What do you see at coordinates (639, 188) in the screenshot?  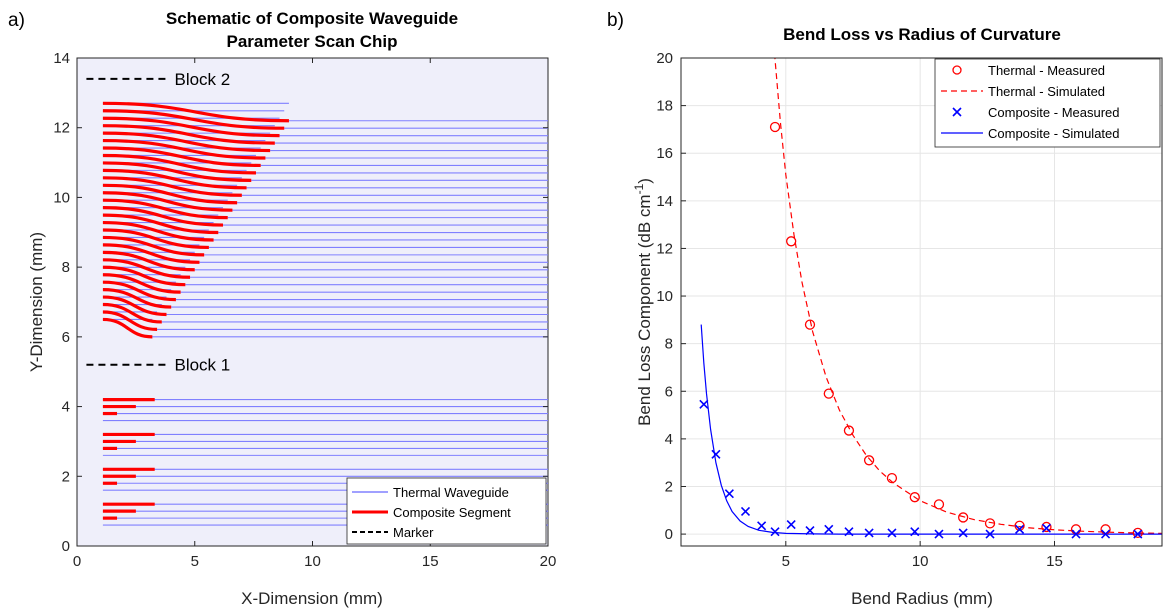 I see `panel-b-ylabel-sup: -1` at bounding box center [639, 188].